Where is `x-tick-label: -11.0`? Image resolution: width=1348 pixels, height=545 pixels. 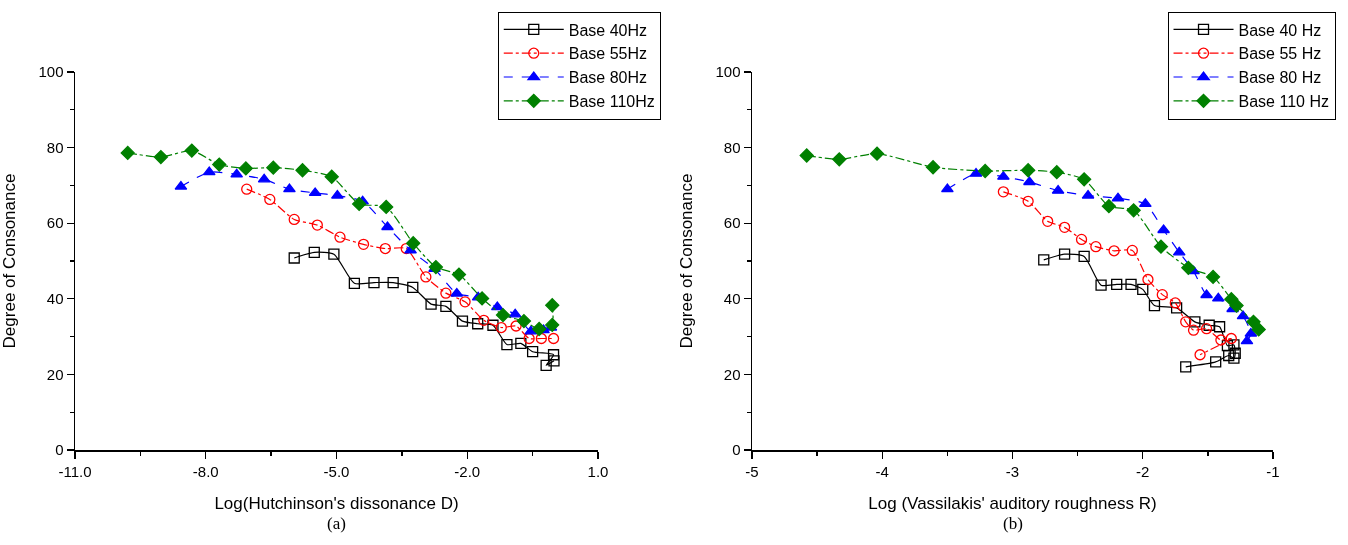 x-tick-label: -11.0 is located at coordinates (75, 471).